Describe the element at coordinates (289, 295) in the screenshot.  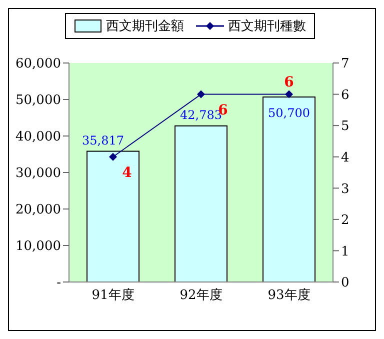
I see `x-tick-label: 93年度` at that location.